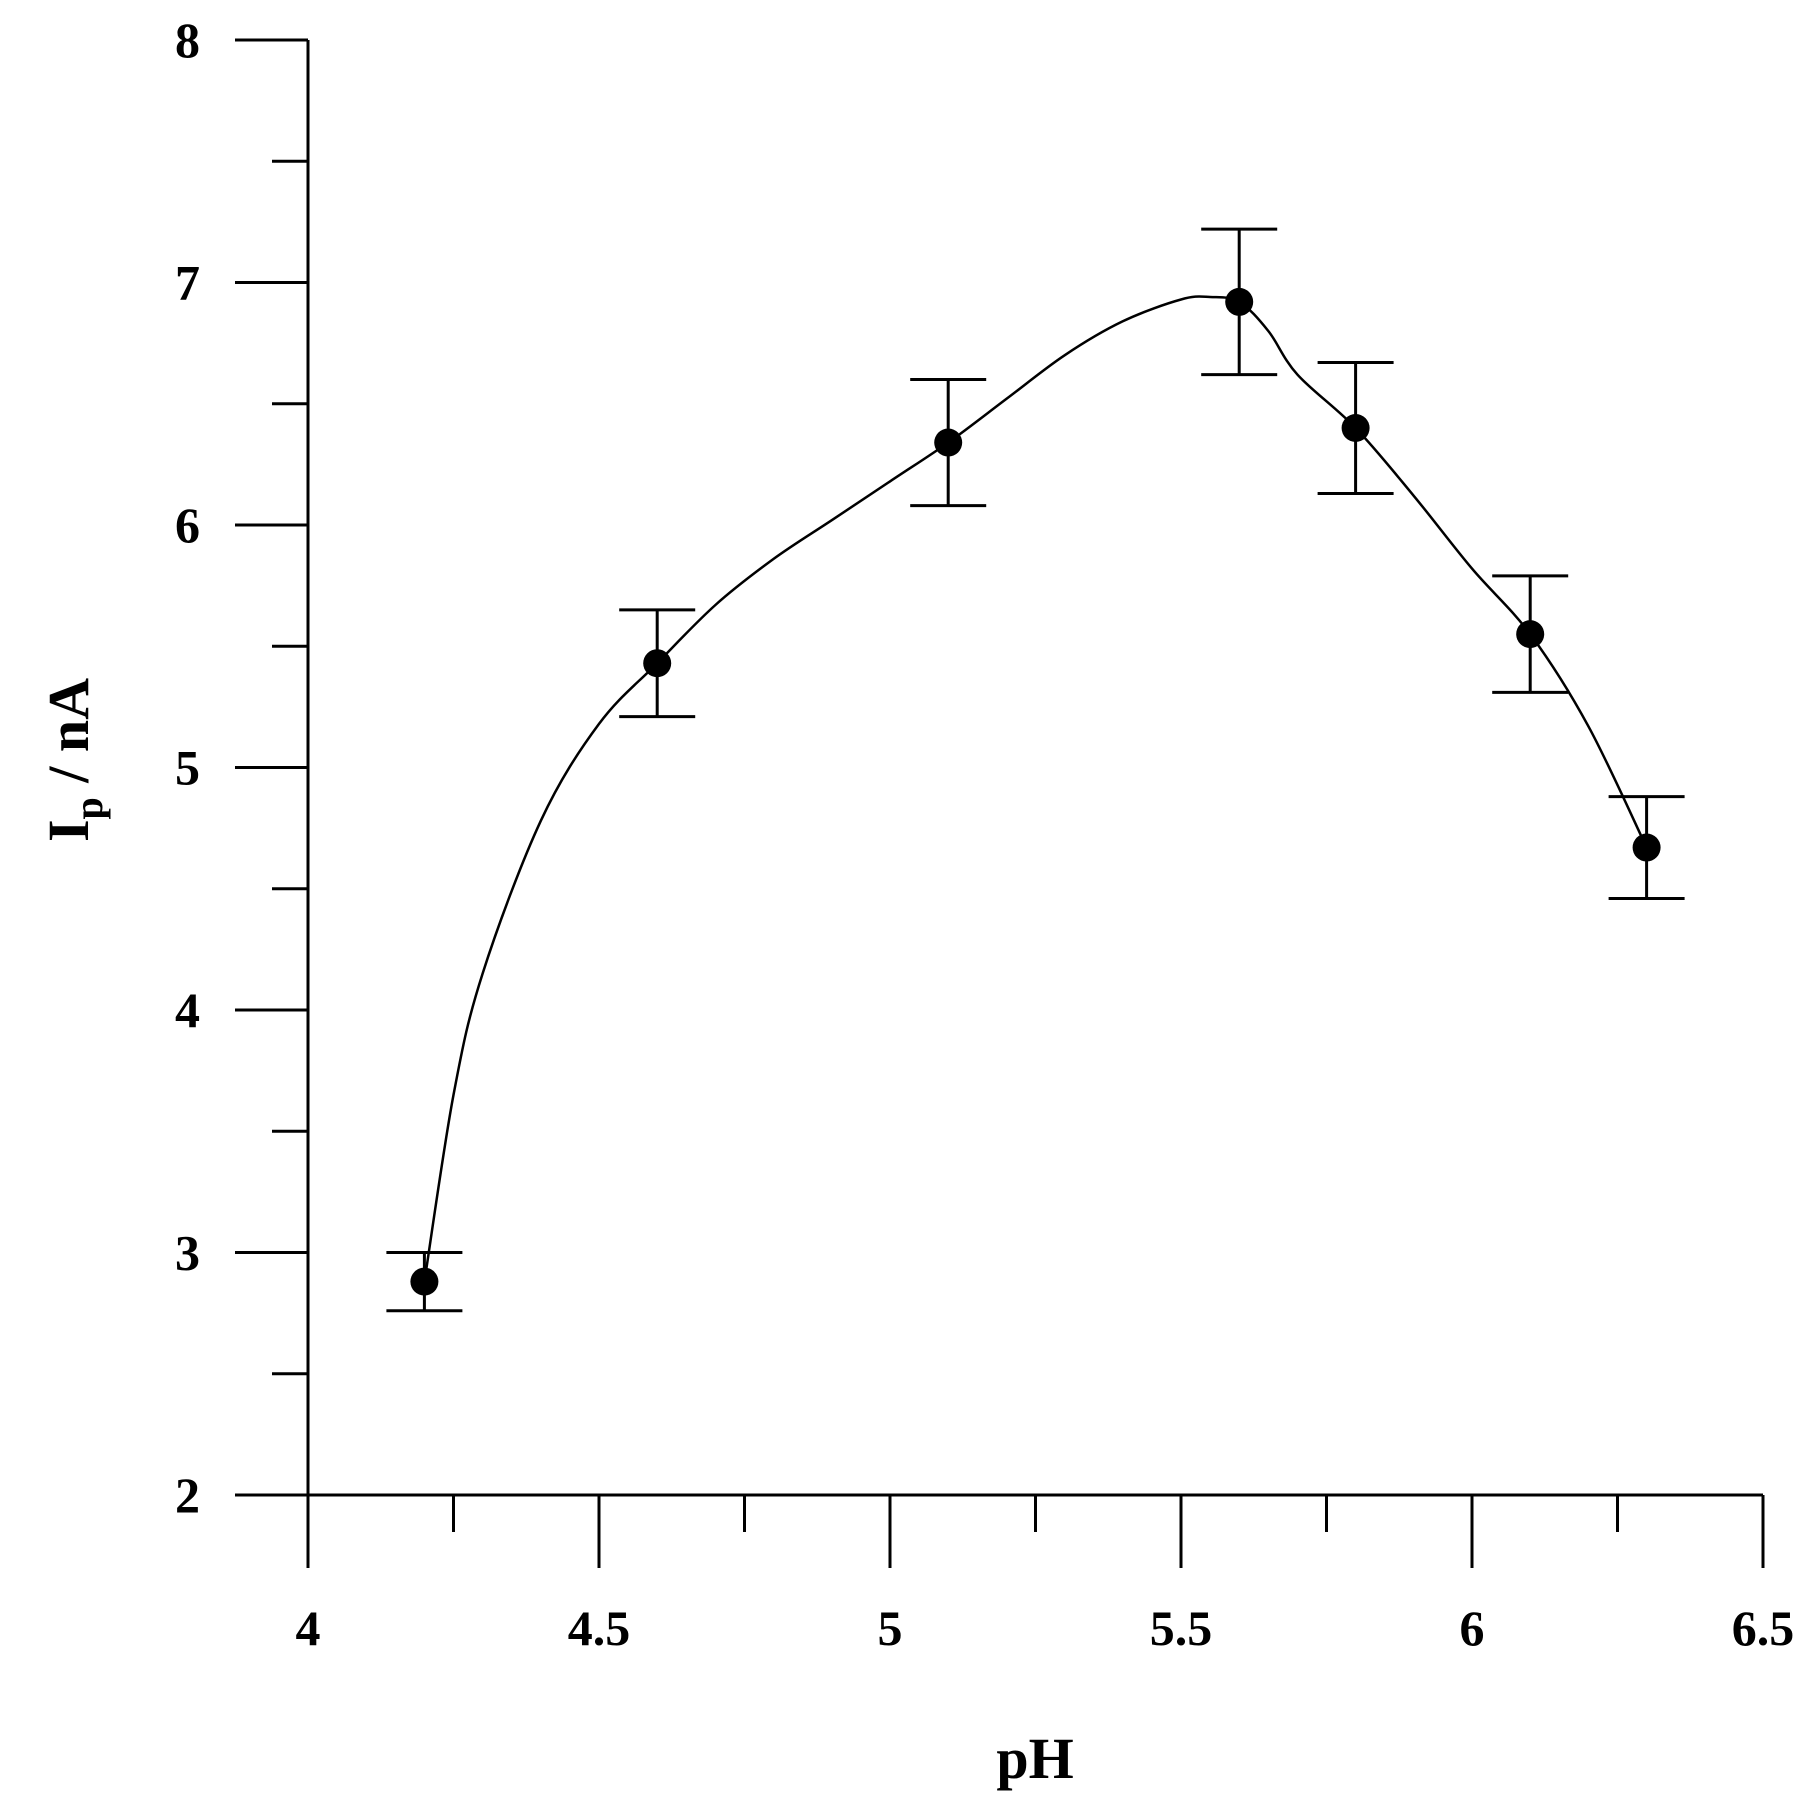 The image size is (1814, 1817). Describe the element at coordinates (241, 767) in the screenshot. I see `y-ticks: 2 3 4 5 6 7 8` at that location.